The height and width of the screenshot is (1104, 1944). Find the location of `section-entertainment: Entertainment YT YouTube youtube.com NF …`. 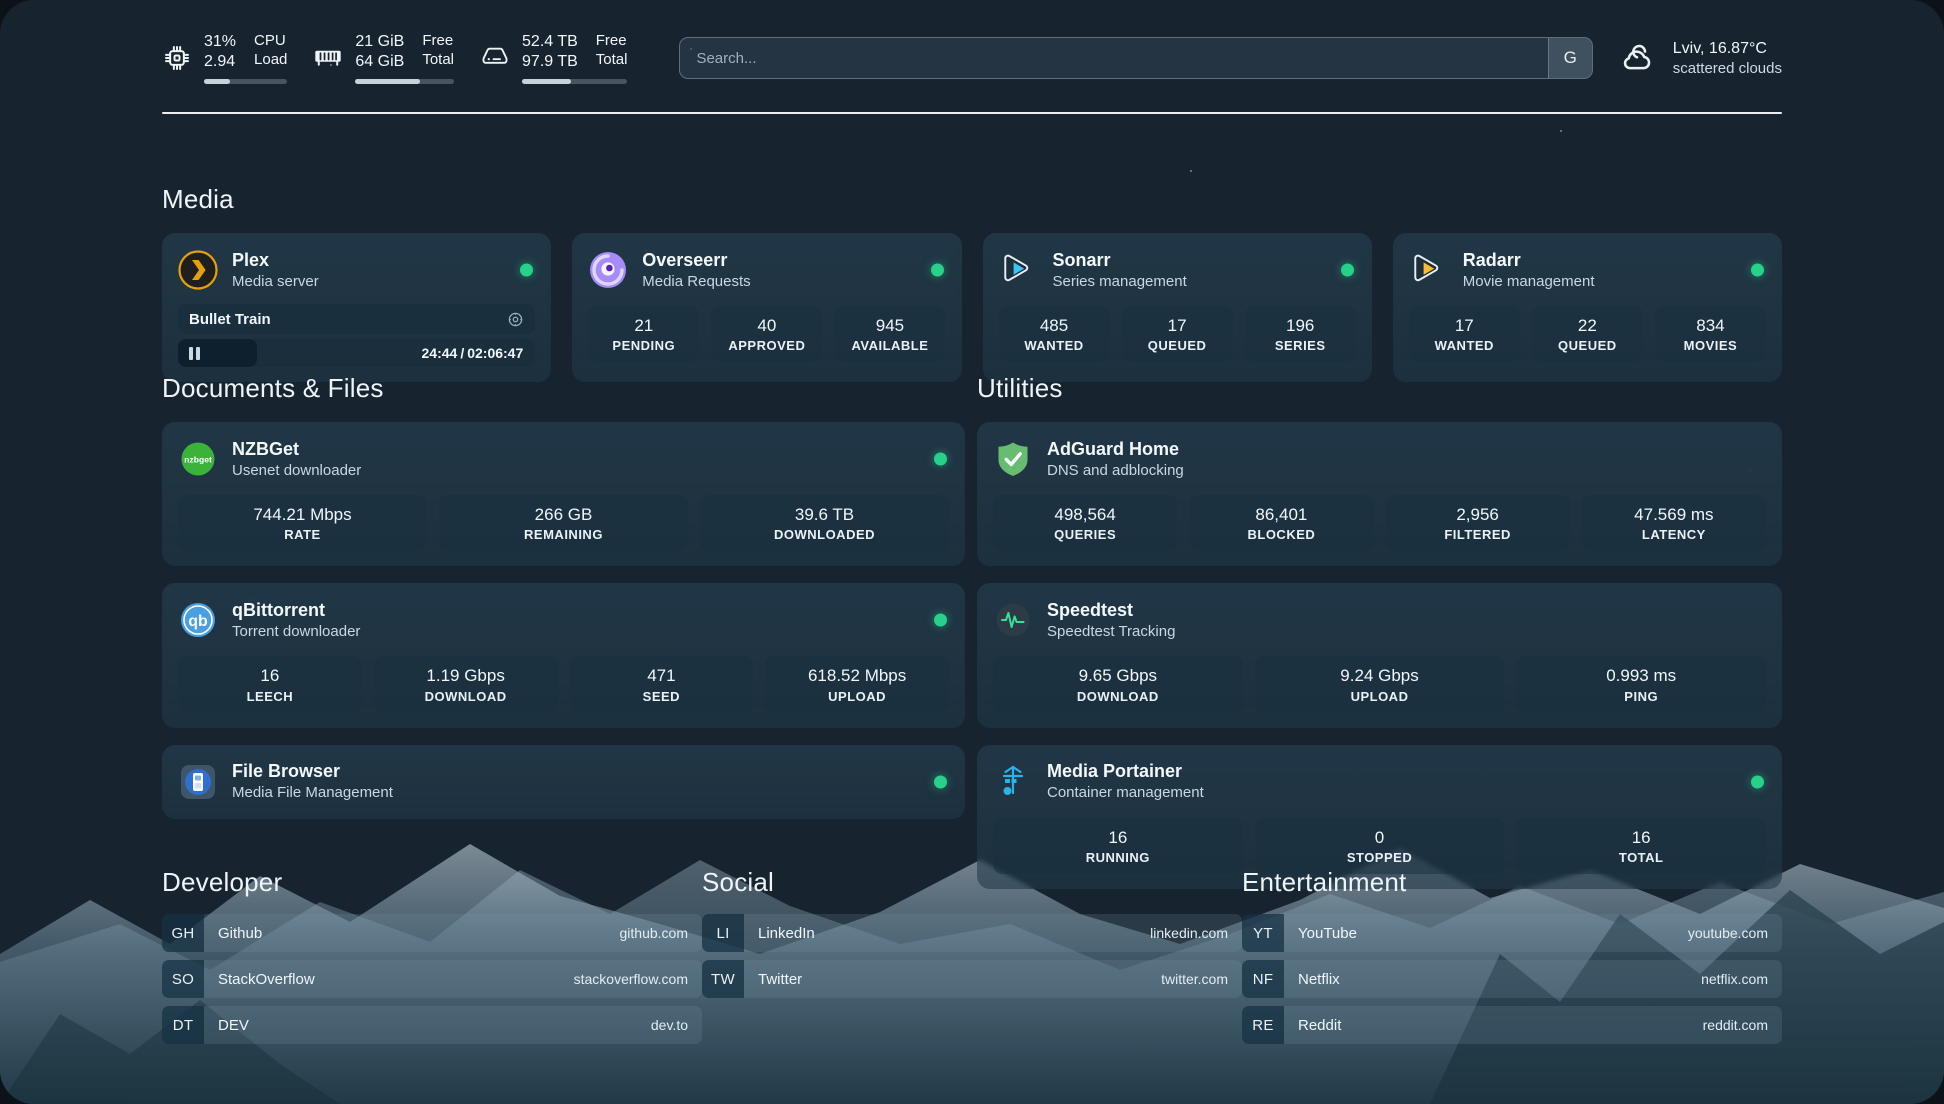

section-entertainment: Entertainment YT YouTube youtube.com NF … is located at coordinates (1512, 955).